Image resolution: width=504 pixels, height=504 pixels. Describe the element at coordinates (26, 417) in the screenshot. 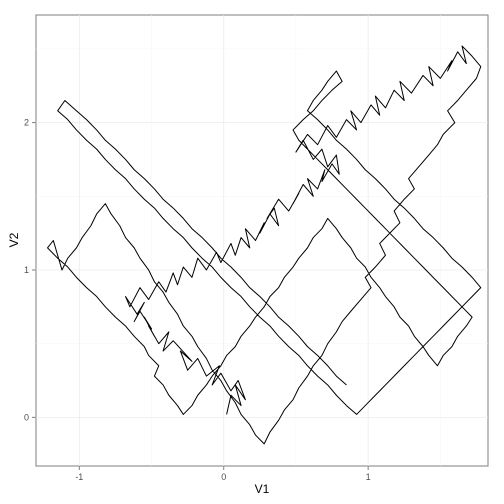

I see `y-tick-label: 0` at that location.